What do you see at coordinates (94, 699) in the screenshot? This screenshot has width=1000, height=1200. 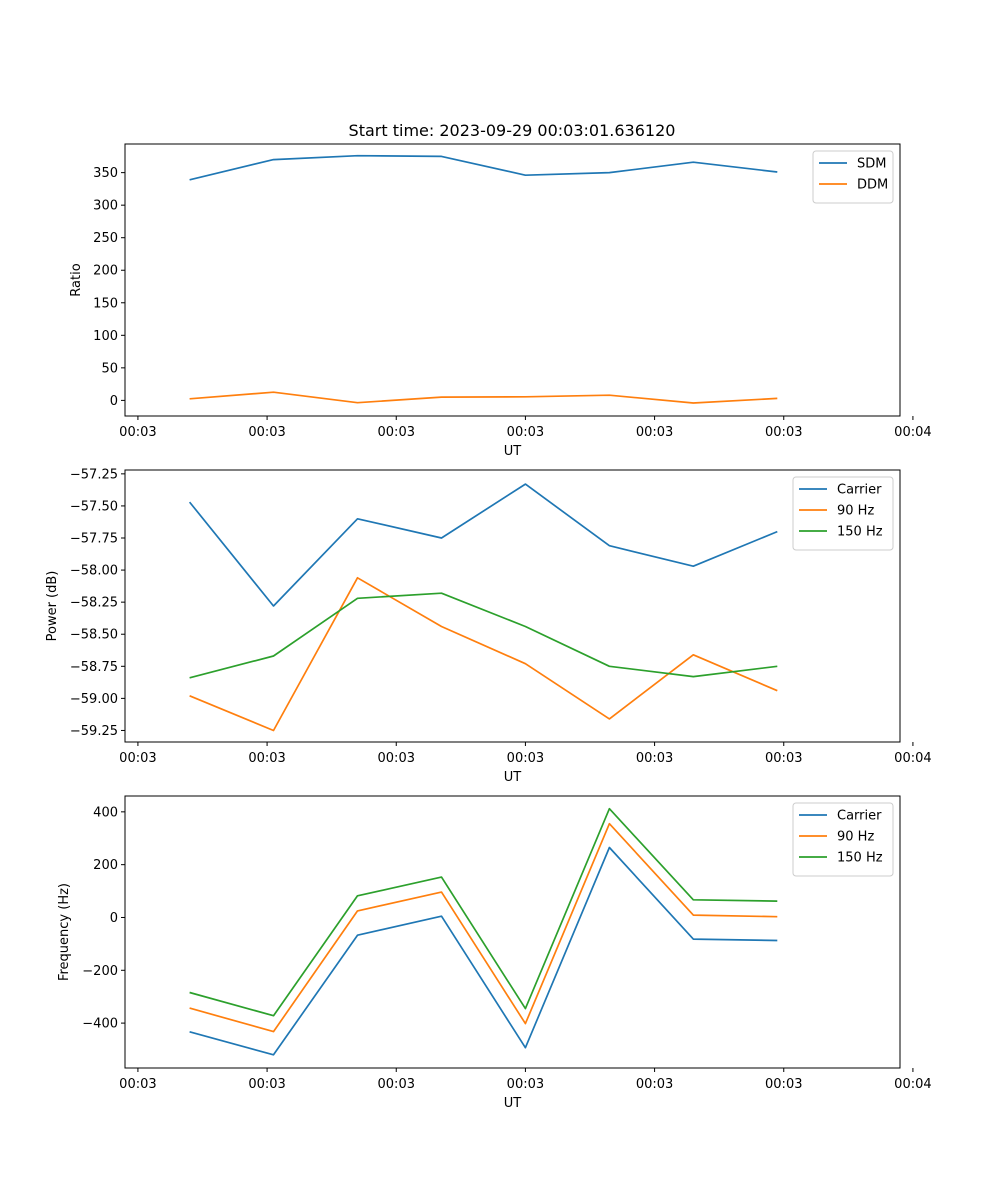 I see `y-tick-label: −59.00` at bounding box center [94, 699].